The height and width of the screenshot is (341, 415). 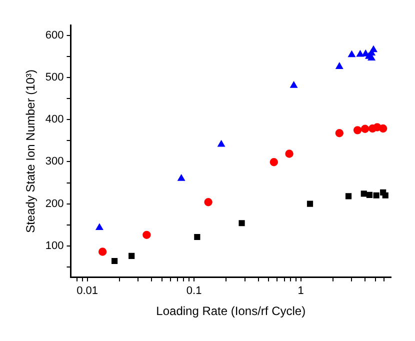 What do you see at coordinates (54, 204) in the screenshot?
I see `y-tick-label: 200` at bounding box center [54, 204].